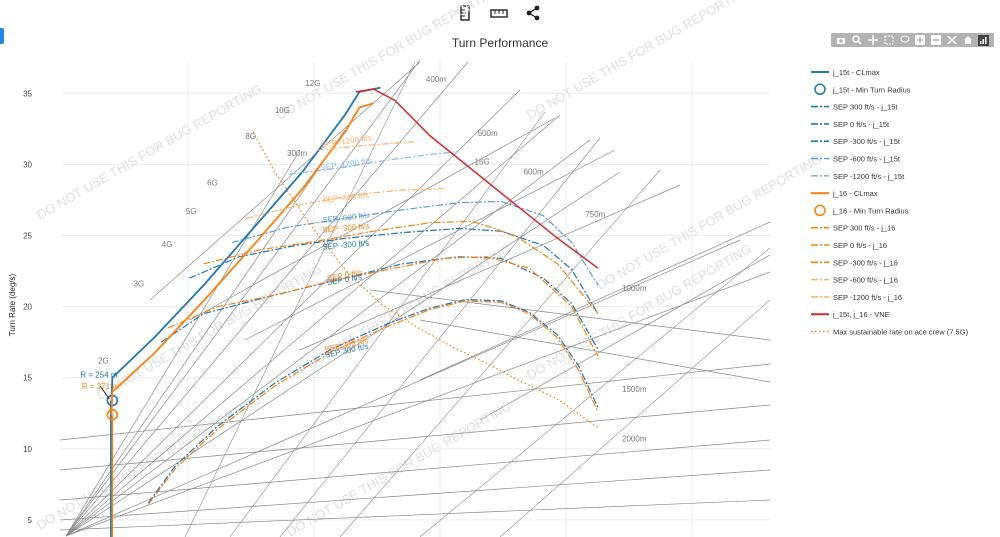 This screenshot has height=537, width=1000. Describe the element at coordinates (250, 136) in the screenshot. I see `g-load-label: 8G` at that location.